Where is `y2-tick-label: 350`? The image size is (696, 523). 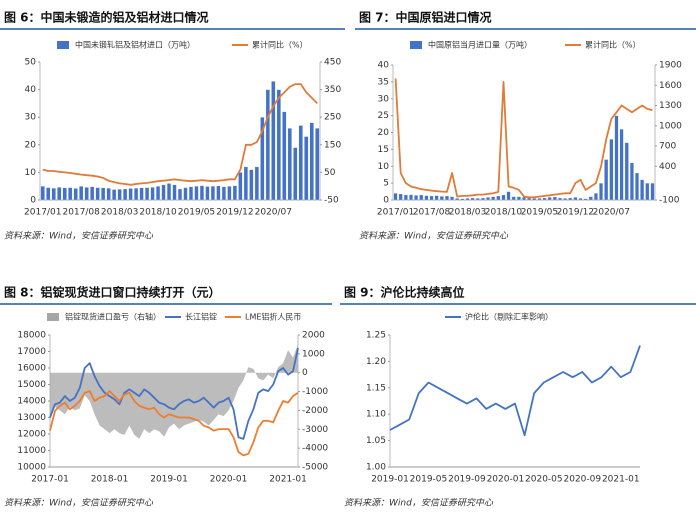
y2-tick-label: 350 is located at coordinates (332, 90).